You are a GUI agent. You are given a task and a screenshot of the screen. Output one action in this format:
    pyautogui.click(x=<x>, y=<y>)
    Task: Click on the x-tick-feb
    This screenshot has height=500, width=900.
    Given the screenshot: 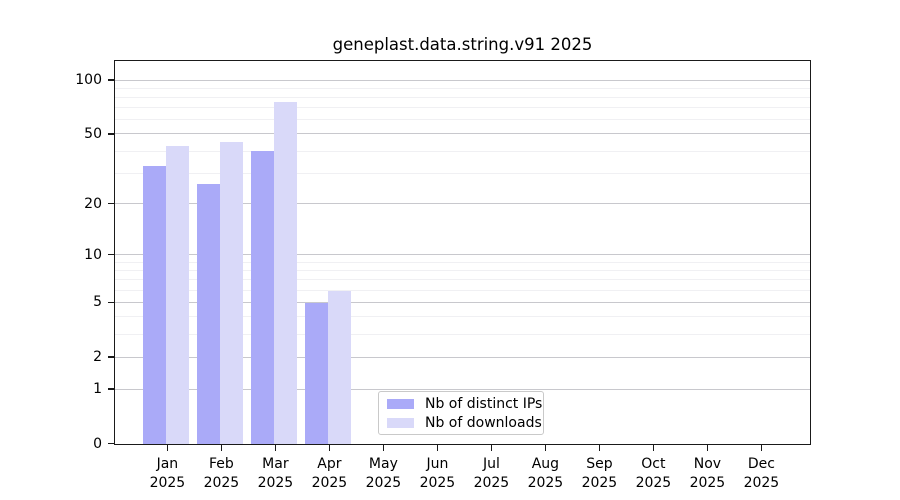 What is the action you would take?
    pyautogui.click(x=221, y=448)
    